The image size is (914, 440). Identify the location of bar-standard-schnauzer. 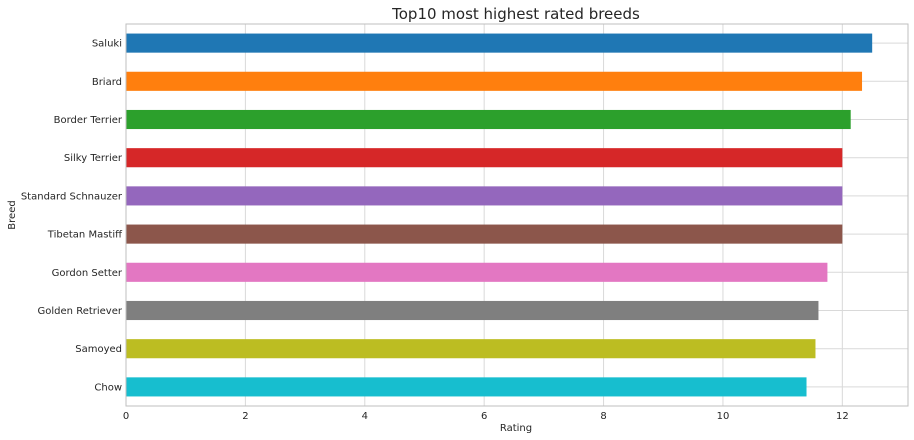
(484, 196).